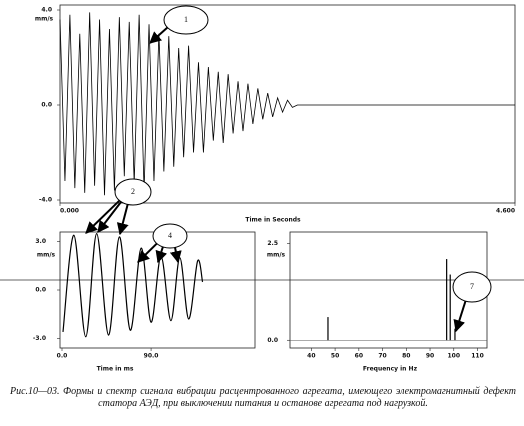 This screenshot has width=524, height=426. I want to click on y-tick-label: 4.0, so click(46, 10).